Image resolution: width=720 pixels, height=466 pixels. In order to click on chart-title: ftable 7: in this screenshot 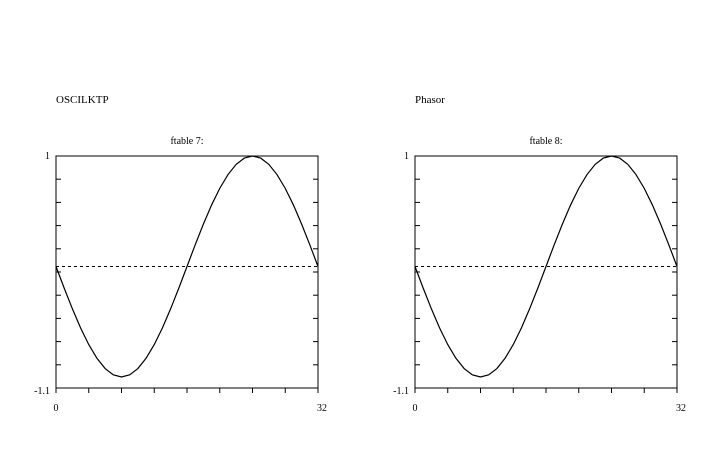, I will do `click(186, 141)`.